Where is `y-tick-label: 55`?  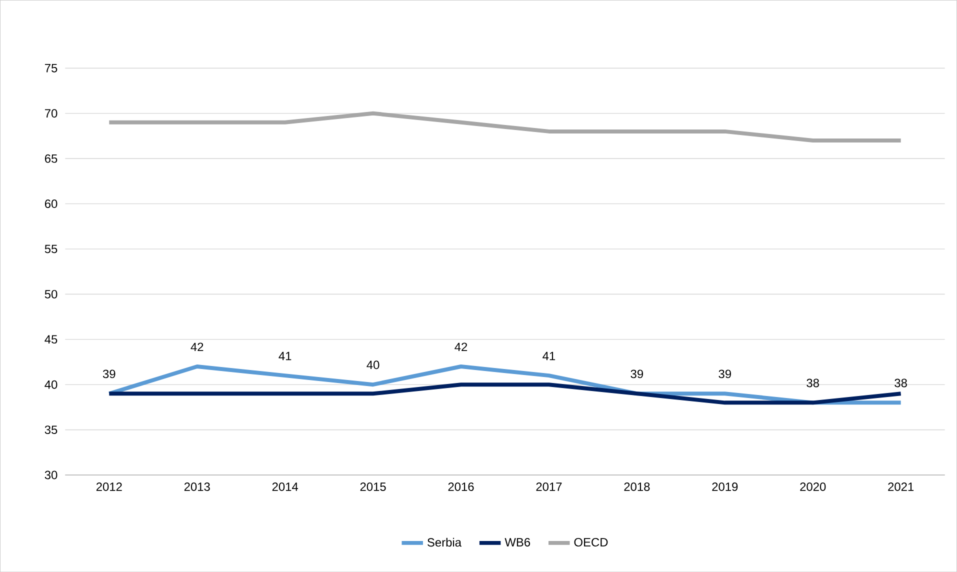 y-tick-label: 55 is located at coordinates (51, 249).